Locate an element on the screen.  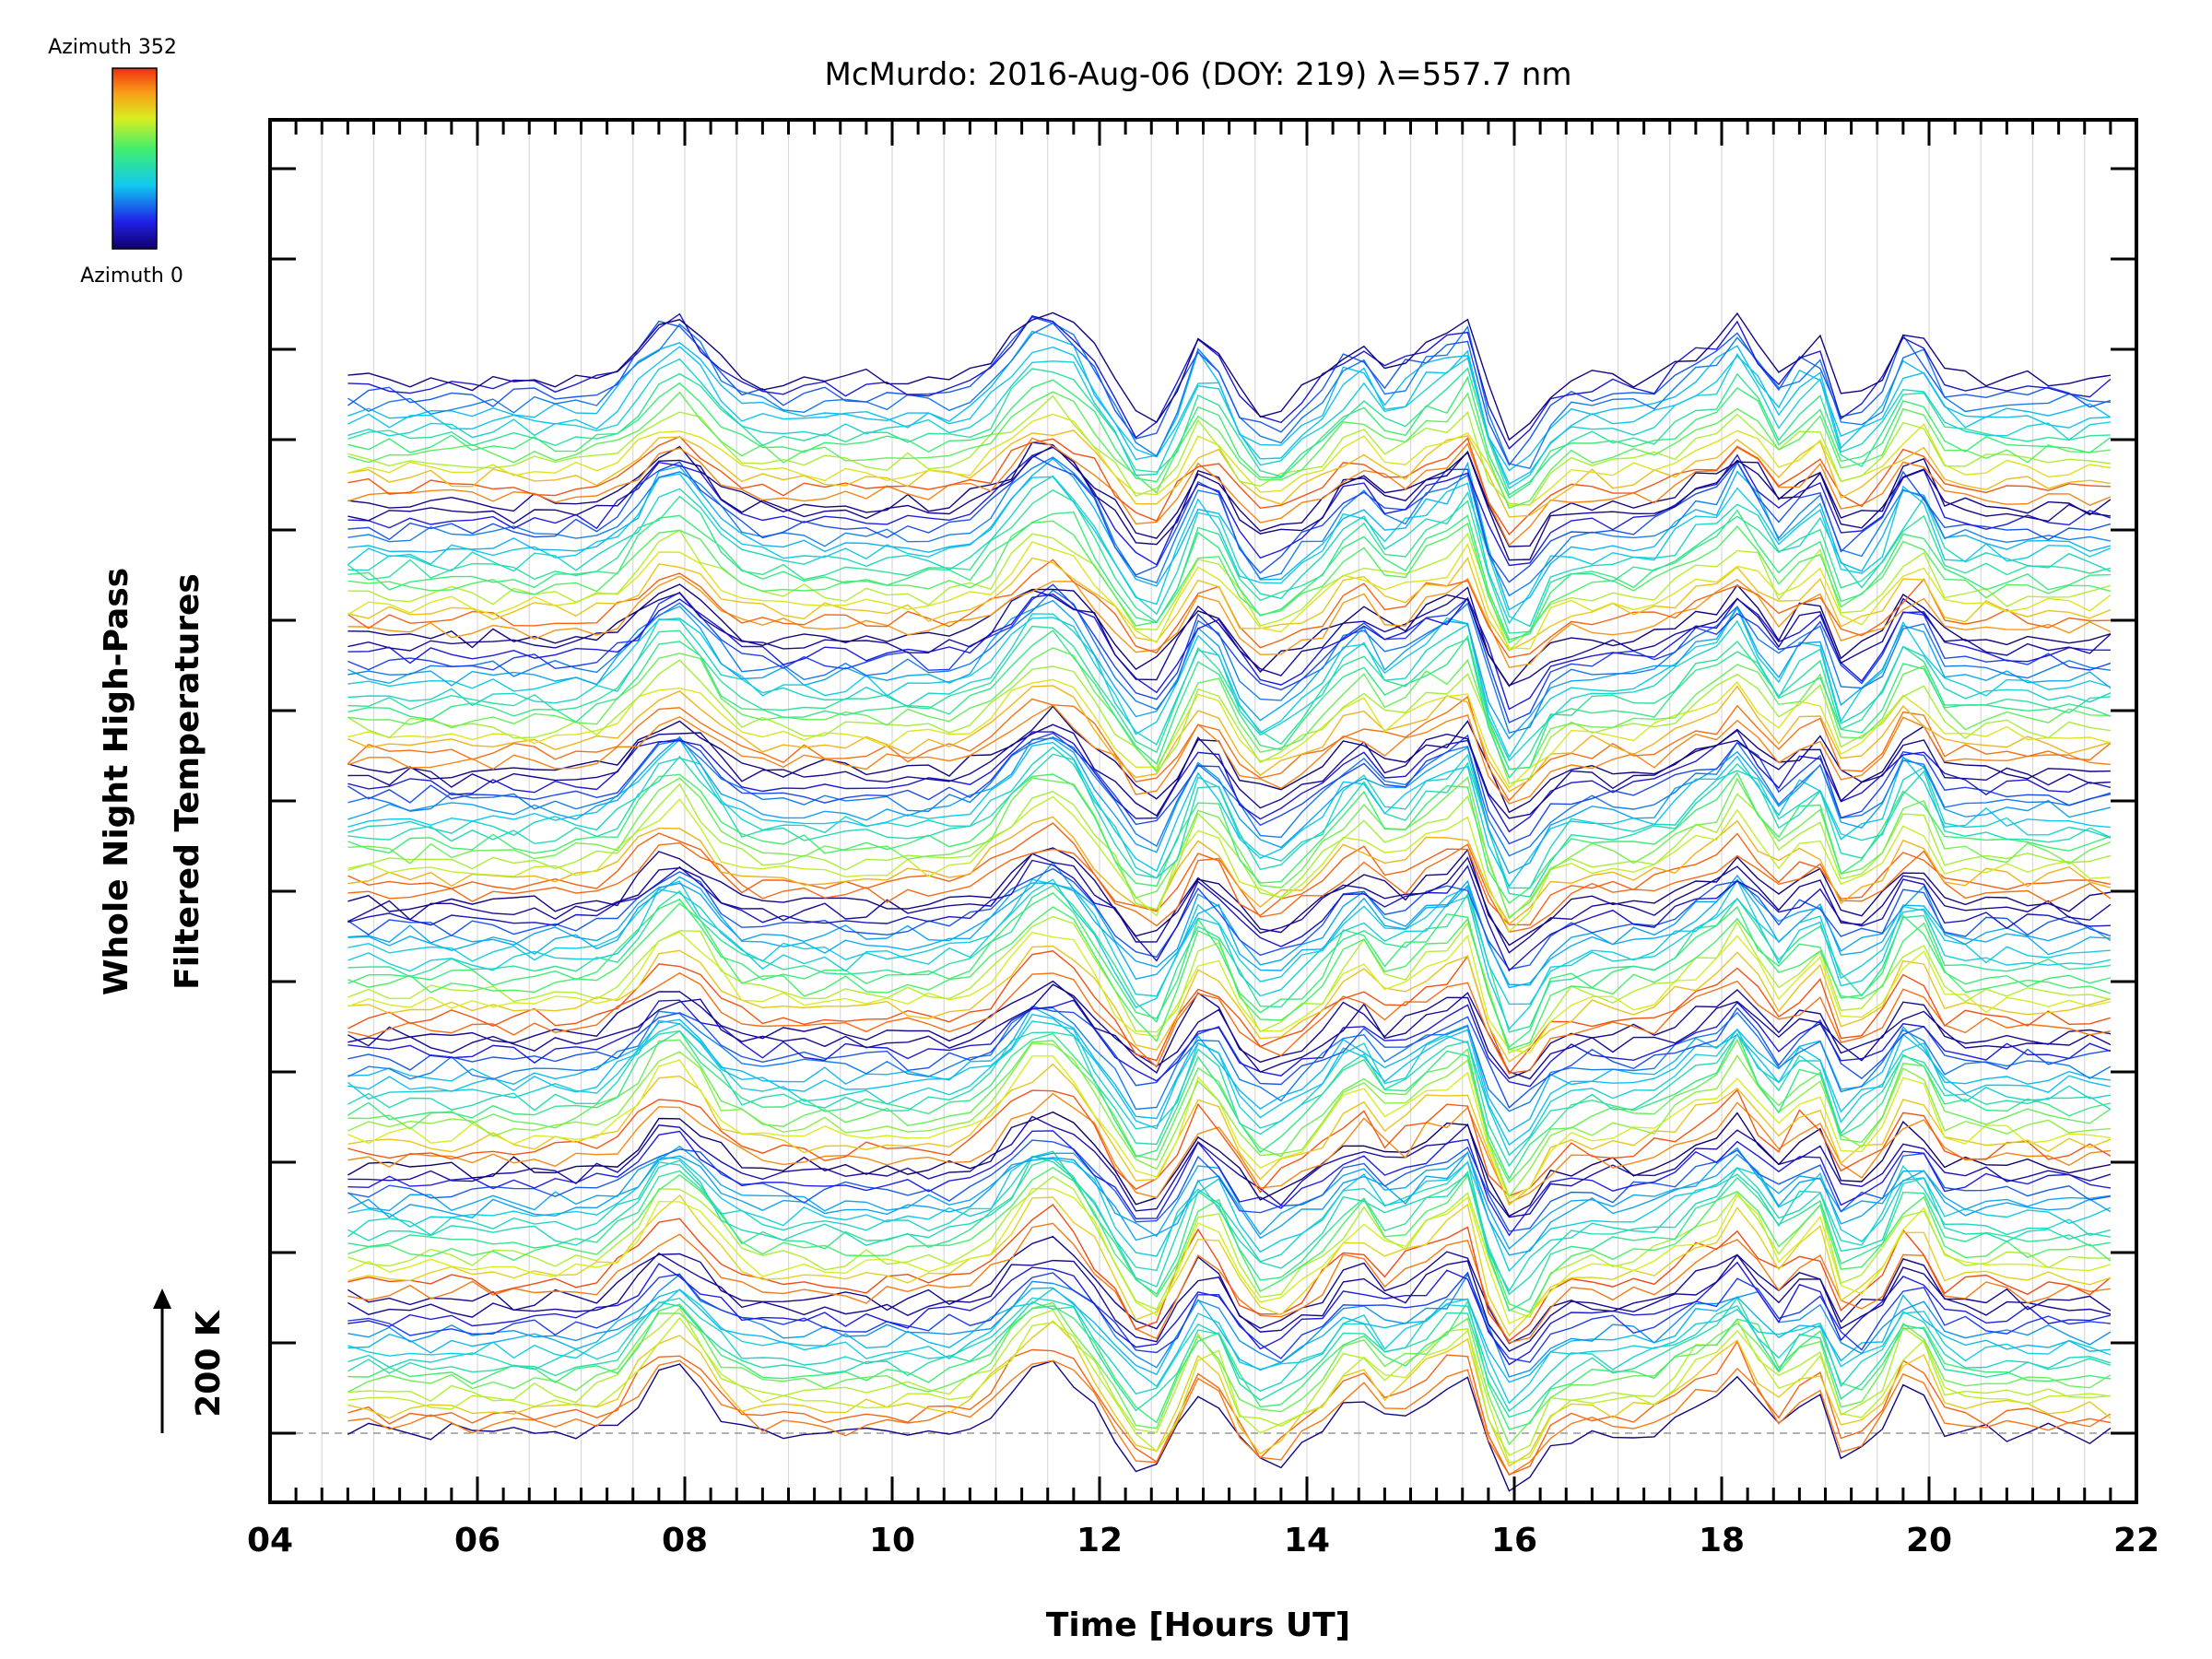
x-tick-label: 04 is located at coordinates (270, 1540).